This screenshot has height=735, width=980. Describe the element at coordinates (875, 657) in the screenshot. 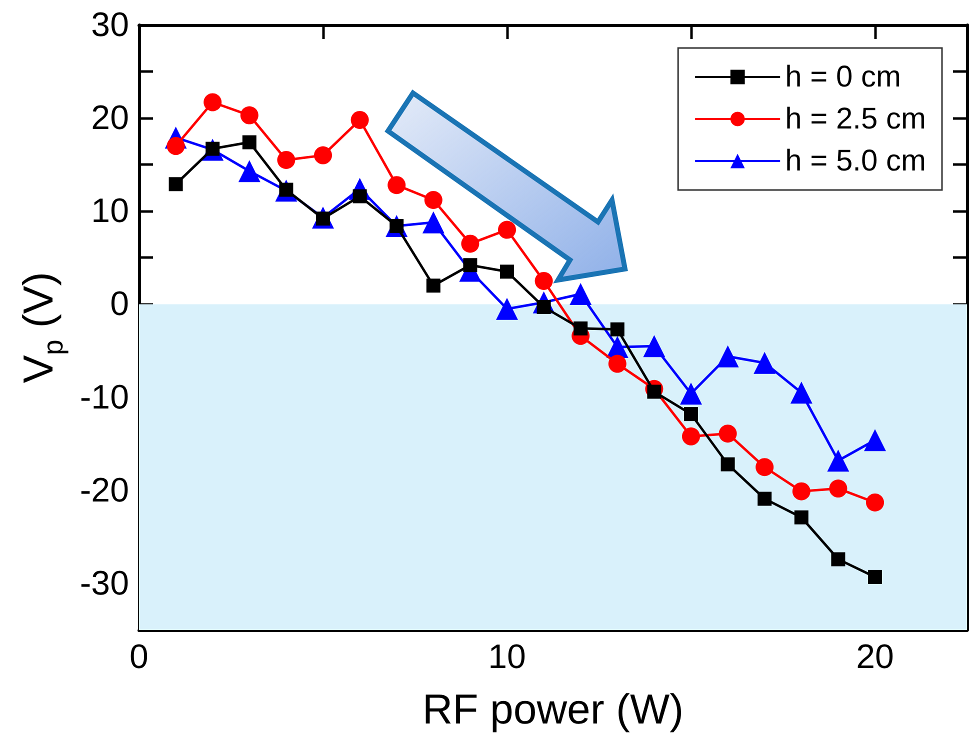

I see `x-tick-label: 20` at that location.